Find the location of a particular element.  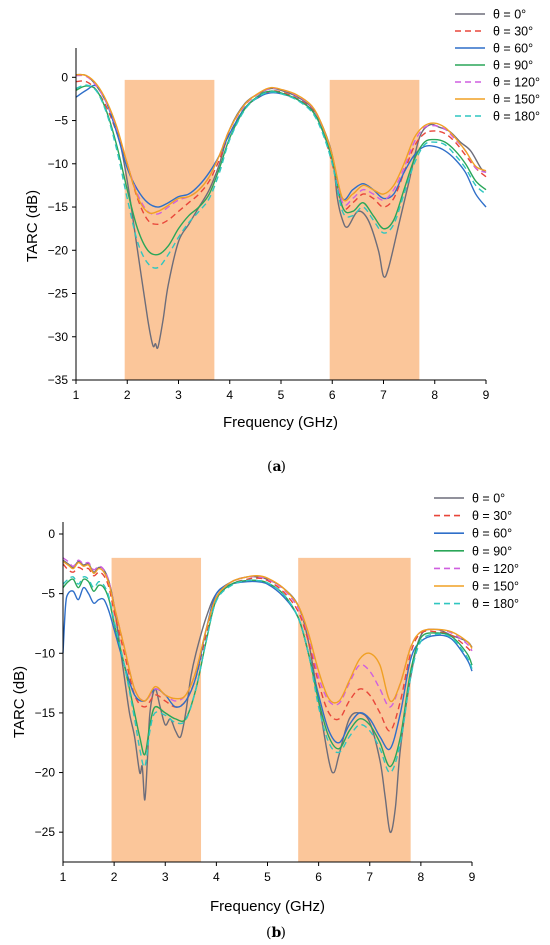

caption-letter: b is located at coordinates (277, 933).